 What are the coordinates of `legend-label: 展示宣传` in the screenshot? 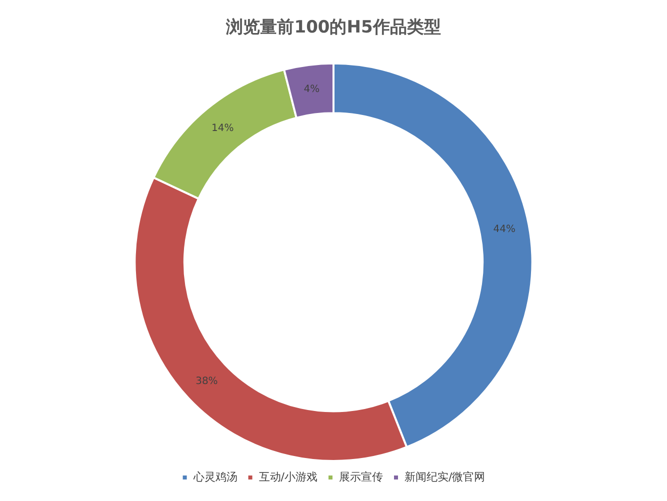 It's located at (361, 477).